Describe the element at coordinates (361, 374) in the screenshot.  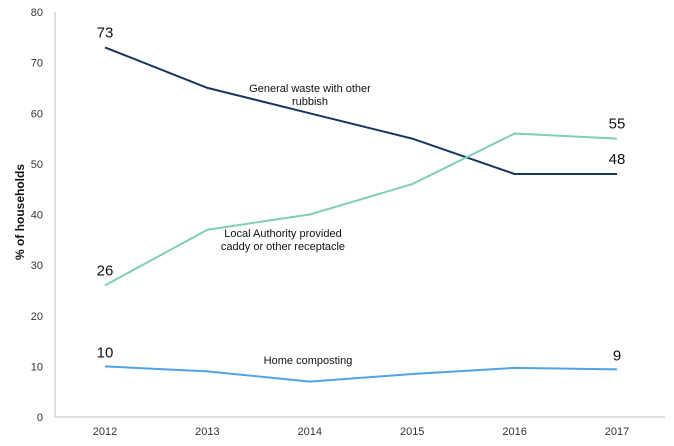
I see `series-line-compost` at that location.